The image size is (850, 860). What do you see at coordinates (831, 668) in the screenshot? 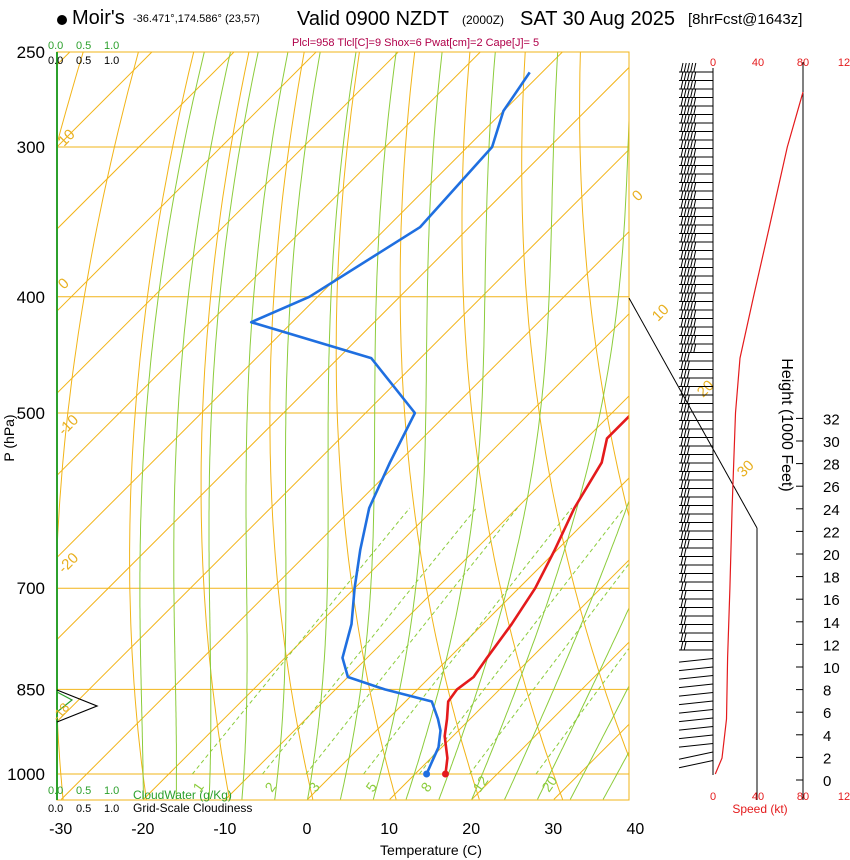
I see `height-tick-label: 10` at bounding box center [831, 668].